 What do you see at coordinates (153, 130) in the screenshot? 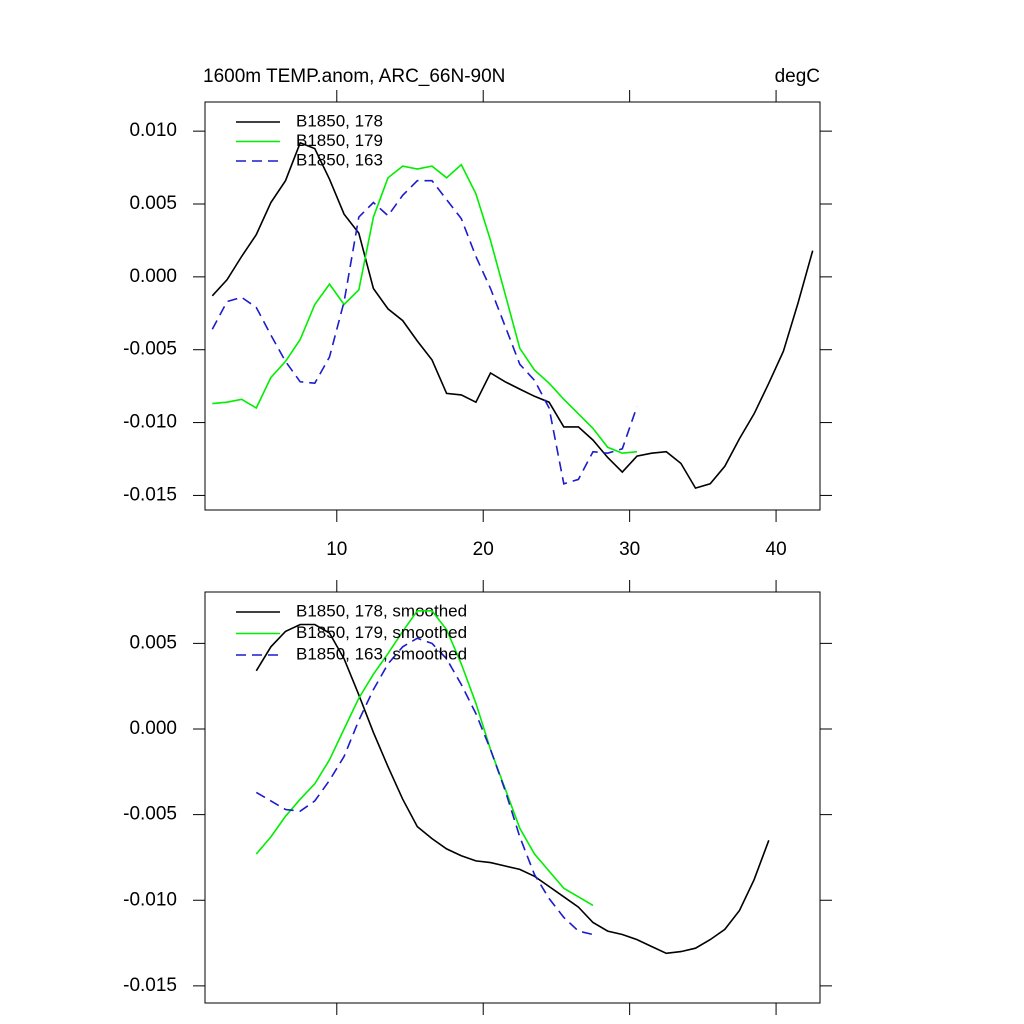
I see `y-tick-label: 0.010` at bounding box center [153, 130].